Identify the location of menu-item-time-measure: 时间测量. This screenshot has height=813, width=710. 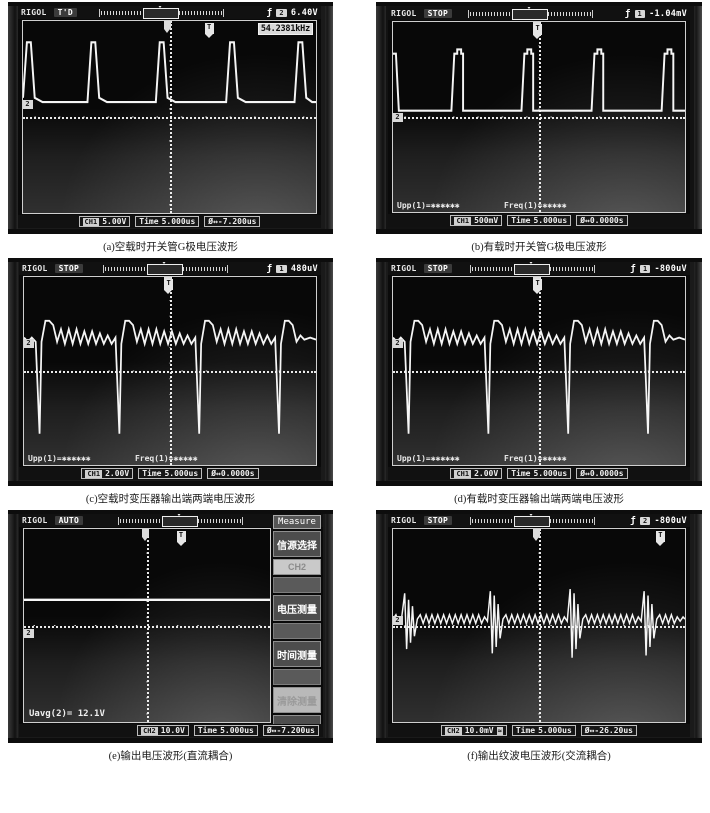
(297, 654).